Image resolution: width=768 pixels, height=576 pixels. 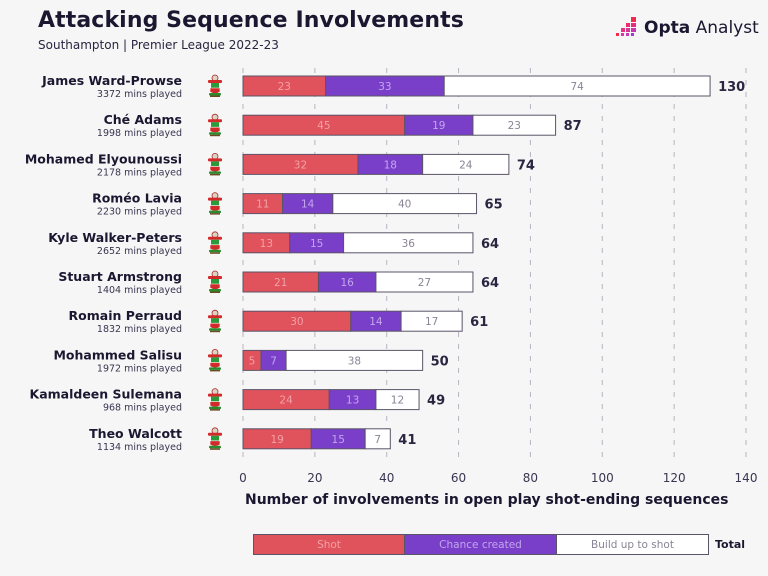 What do you see at coordinates (284, 87) in the screenshot?
I see `bar-segment-shot-label: 23` at bounding box center [284, 87].